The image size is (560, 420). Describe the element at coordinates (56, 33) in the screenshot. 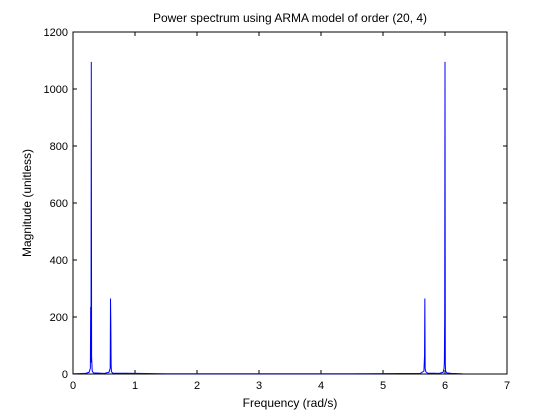

I see `y-tick-label: 1200` at that location.